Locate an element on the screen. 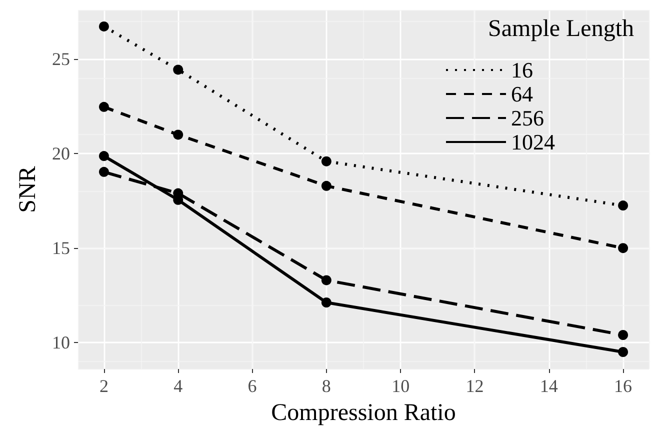 This screenshot has height=438, width=661. x-tick-label: 10 is located at coordinates (401, 386).